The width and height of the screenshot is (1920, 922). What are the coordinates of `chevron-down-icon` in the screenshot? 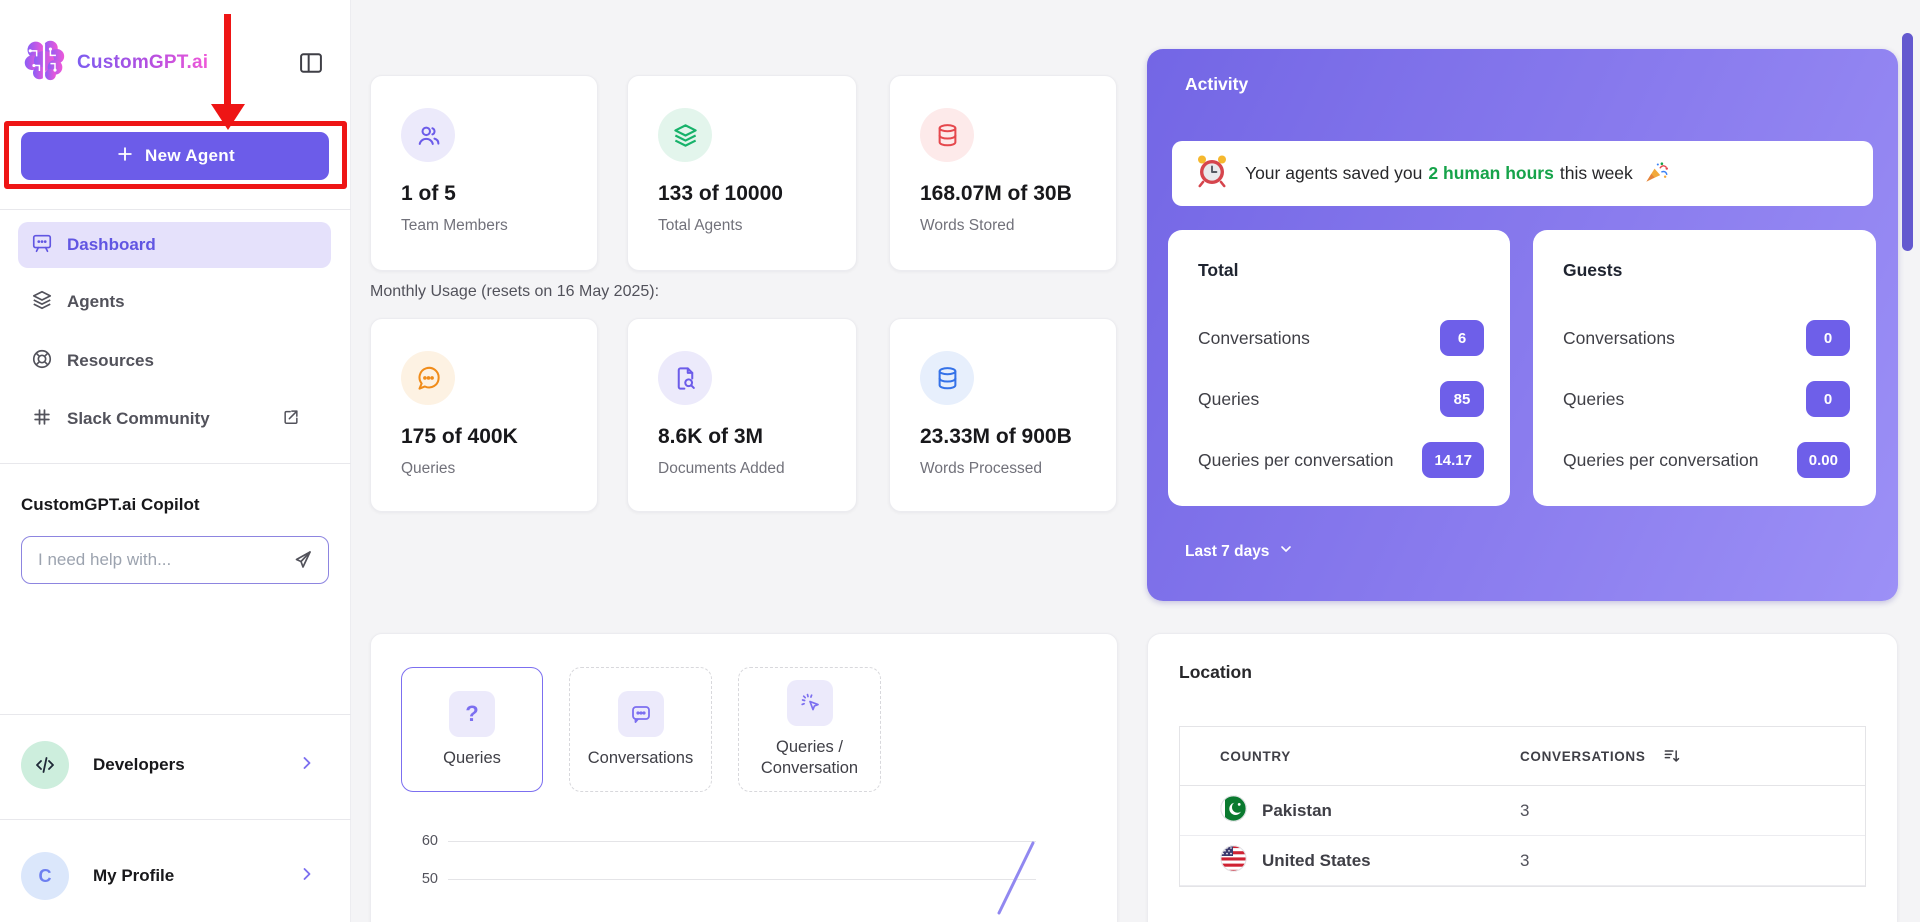 It's located at (1286, 551).